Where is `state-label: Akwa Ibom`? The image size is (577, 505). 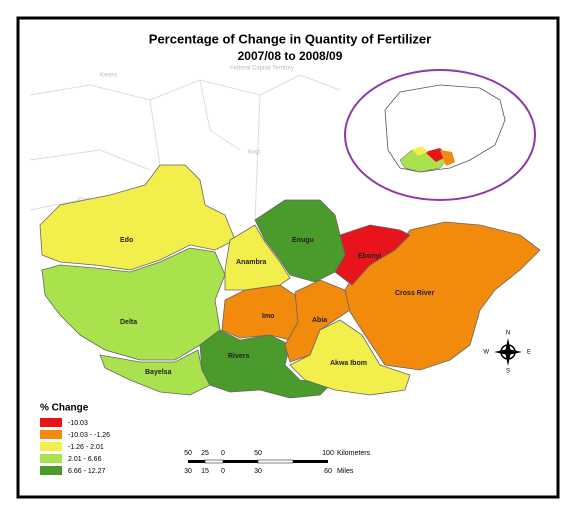
state-label: Akwa Ibom is located at coordinates (348, 363).